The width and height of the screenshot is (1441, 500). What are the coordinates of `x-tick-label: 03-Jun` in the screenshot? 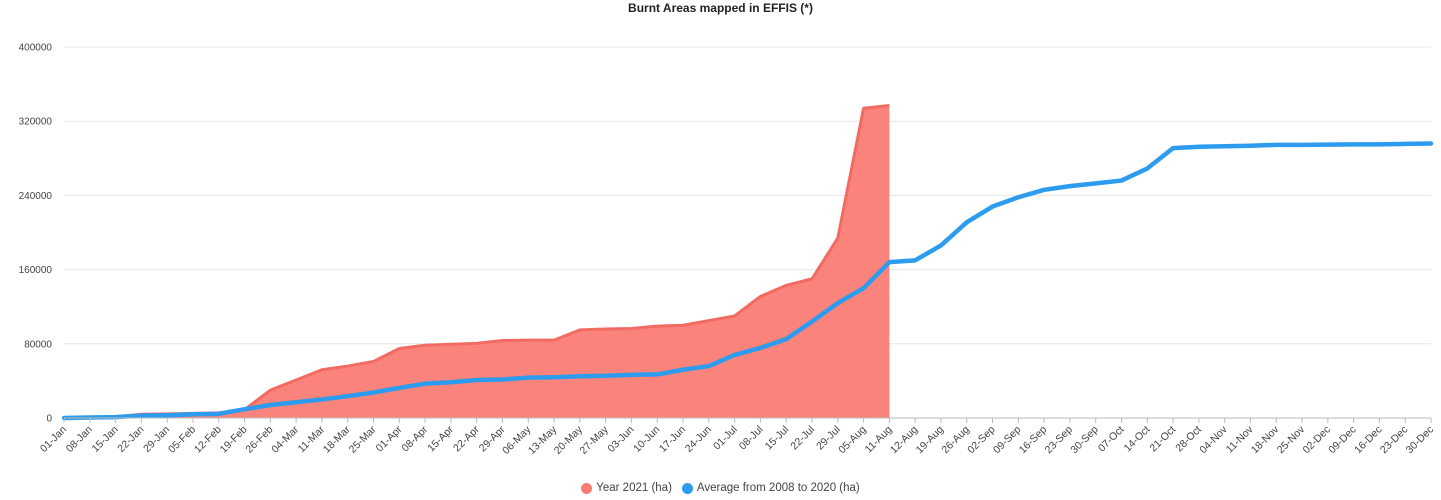 It's located at (620, 439).